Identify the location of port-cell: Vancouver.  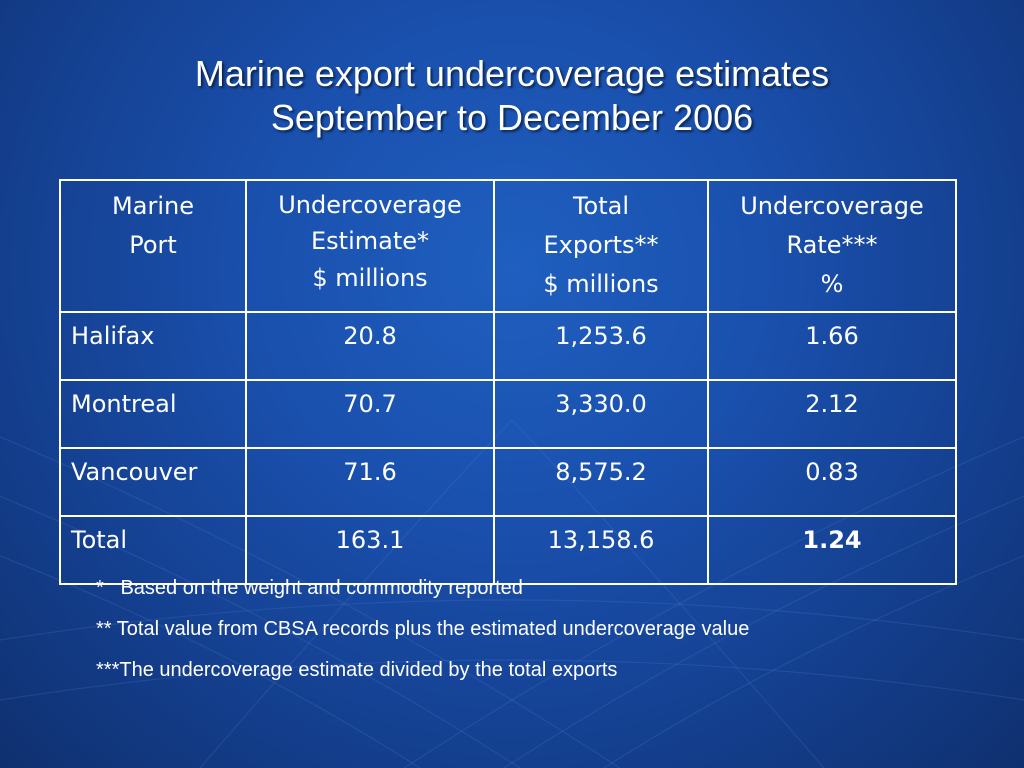
(153, 482).